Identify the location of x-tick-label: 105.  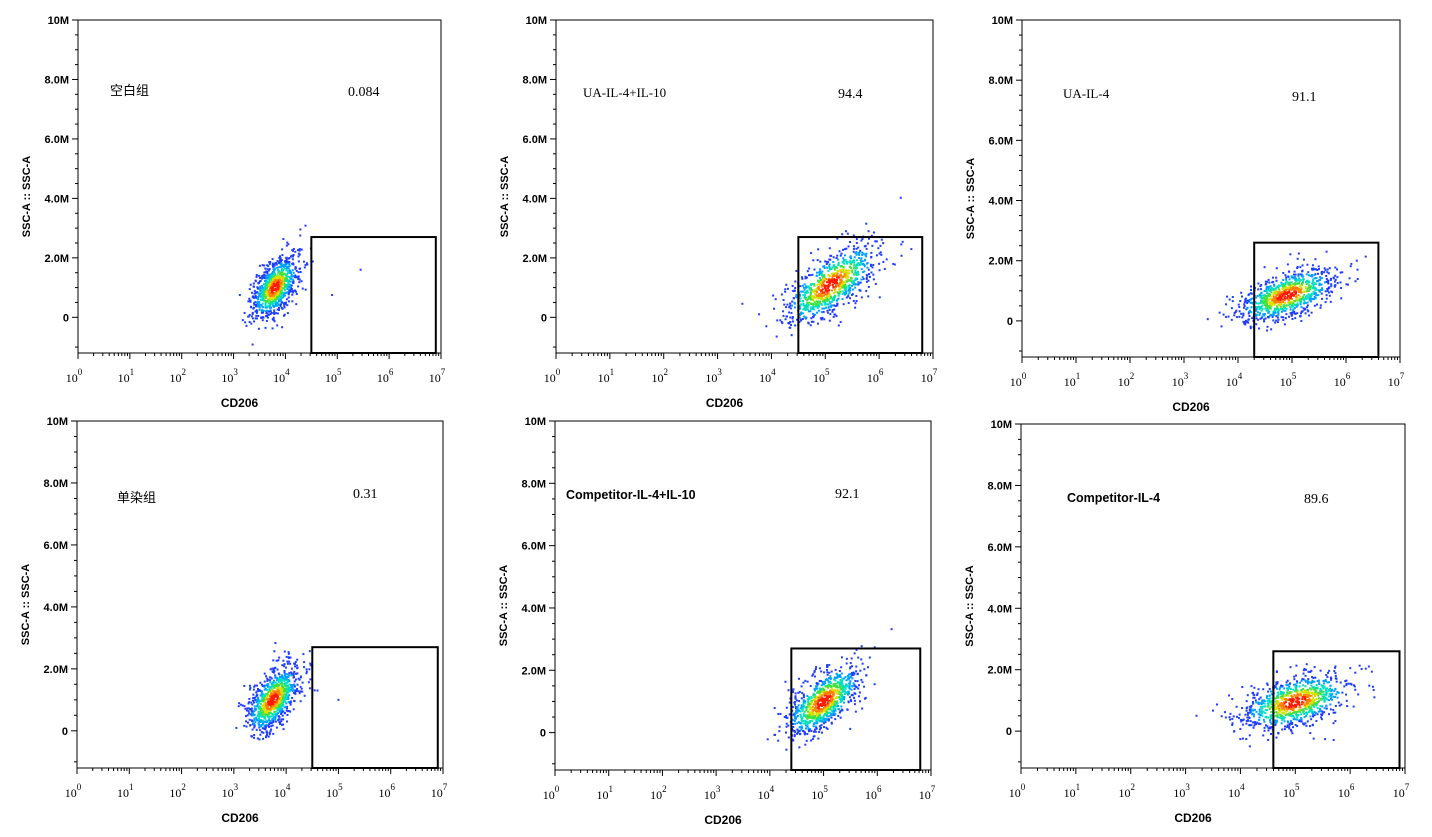
(334, 791).